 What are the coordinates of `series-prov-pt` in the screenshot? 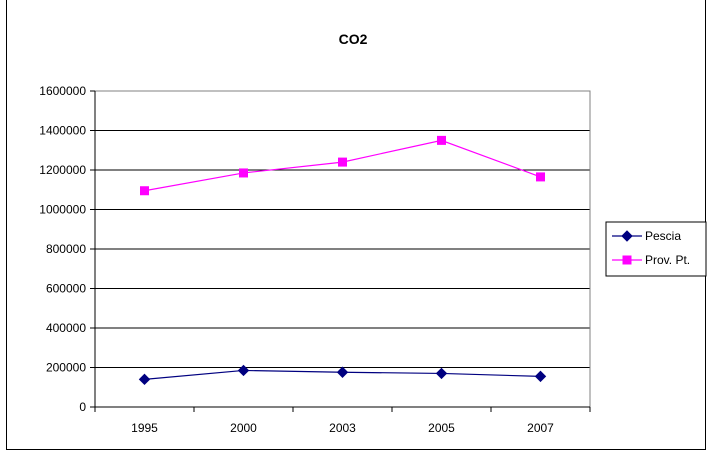 It's located at (342, 165).